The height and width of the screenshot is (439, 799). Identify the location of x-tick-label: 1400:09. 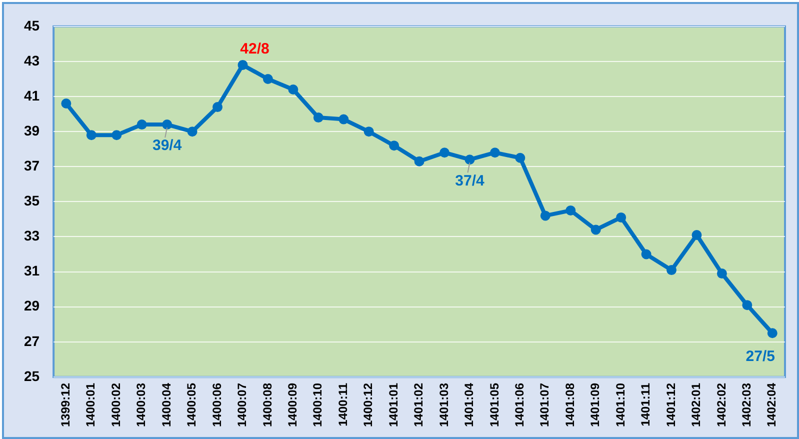
(292, 405).